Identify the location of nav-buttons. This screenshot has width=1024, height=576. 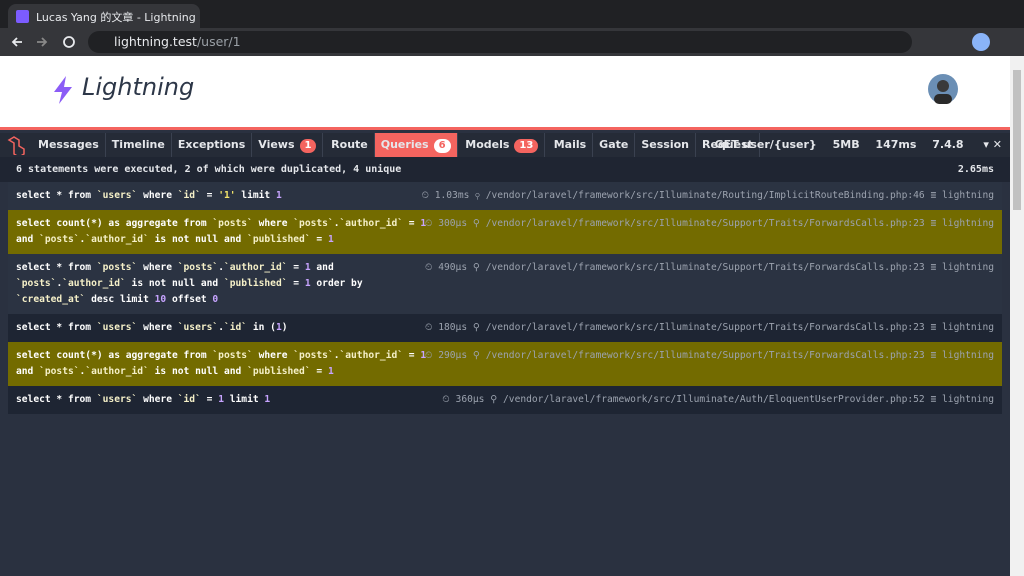
(43, 42).